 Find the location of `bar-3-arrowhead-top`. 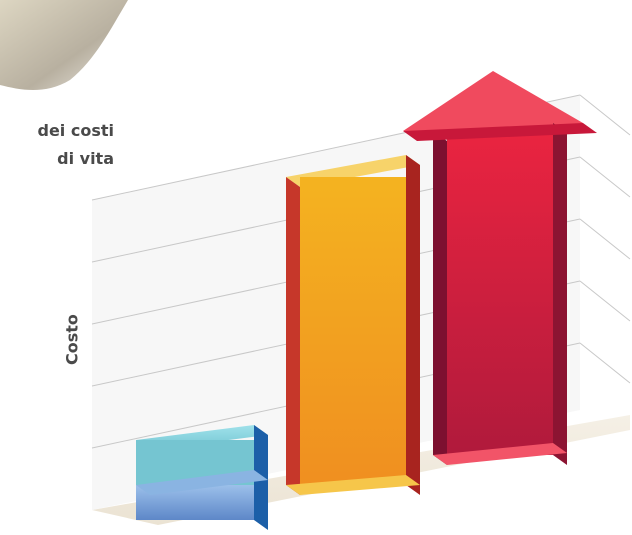

bar-3-arrowhead-top is located at coordinates (493, 101).